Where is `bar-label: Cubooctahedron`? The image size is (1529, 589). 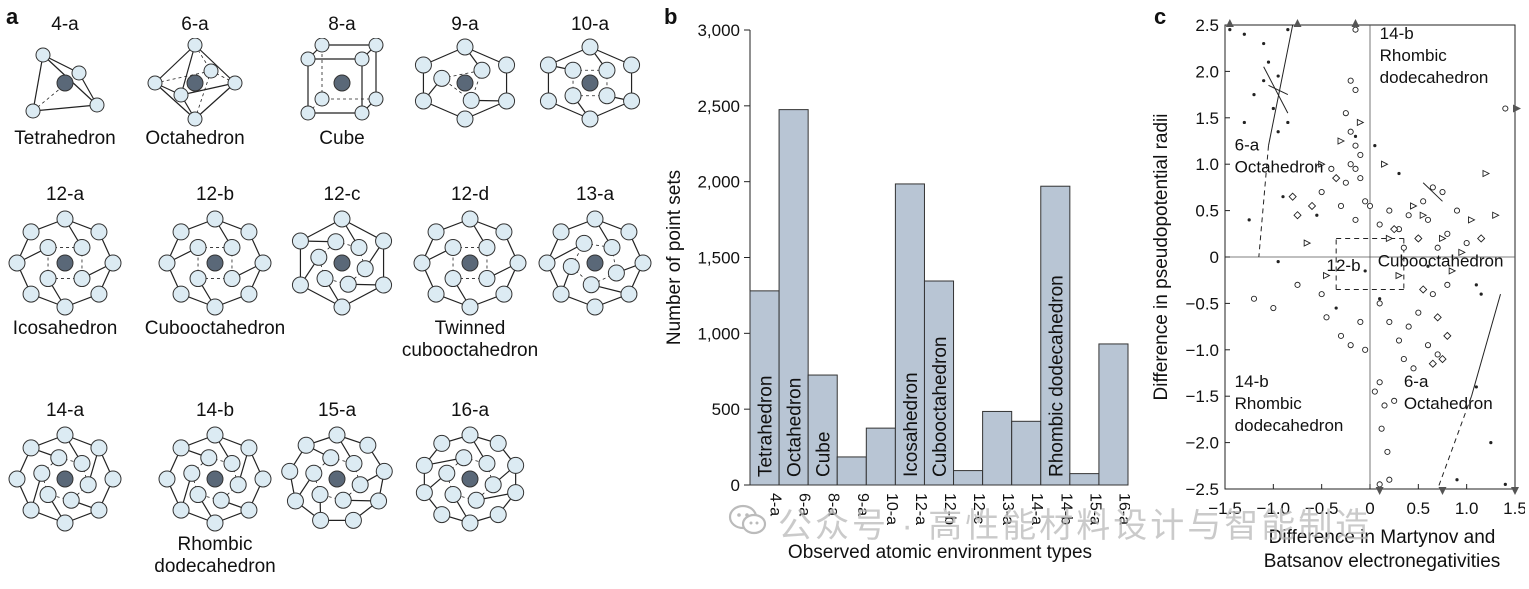 bar-label: Cubooctahedron is located at coordinates (940, 407).